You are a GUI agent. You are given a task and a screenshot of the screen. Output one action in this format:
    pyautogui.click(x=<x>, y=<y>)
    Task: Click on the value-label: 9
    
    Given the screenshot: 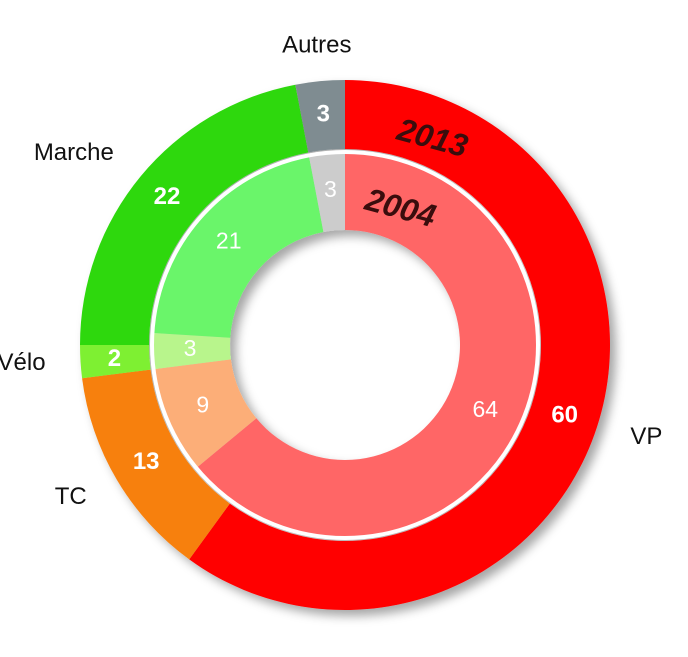 What is the action you would take?
    pyautogui.click(x=202, y=405)
    